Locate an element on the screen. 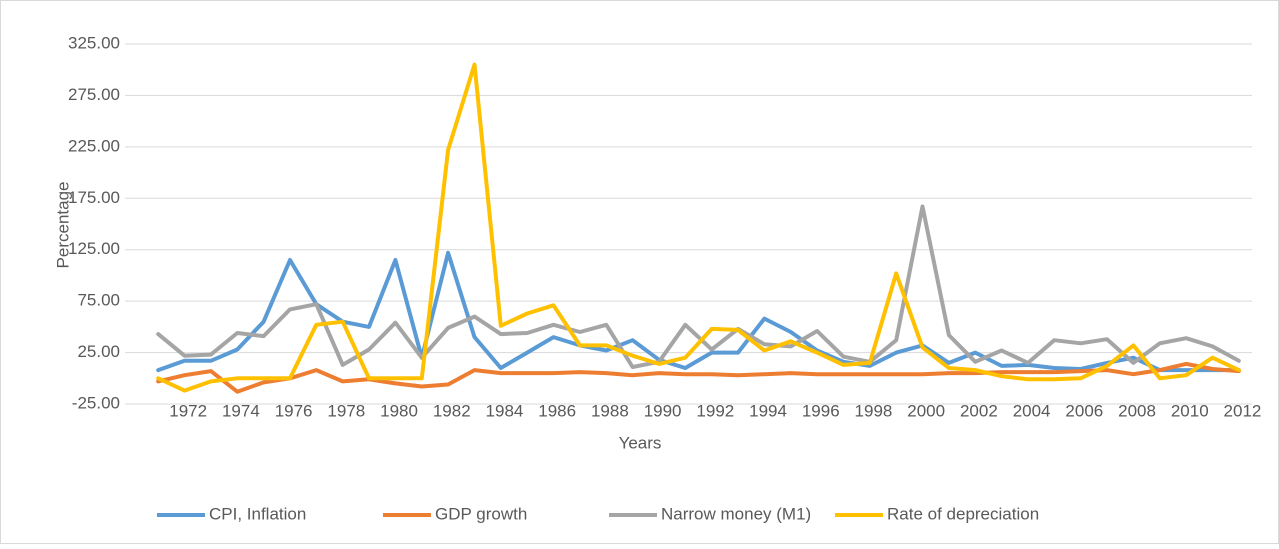  x-tick-label: 2004 is located at coordinates (1032, 410).